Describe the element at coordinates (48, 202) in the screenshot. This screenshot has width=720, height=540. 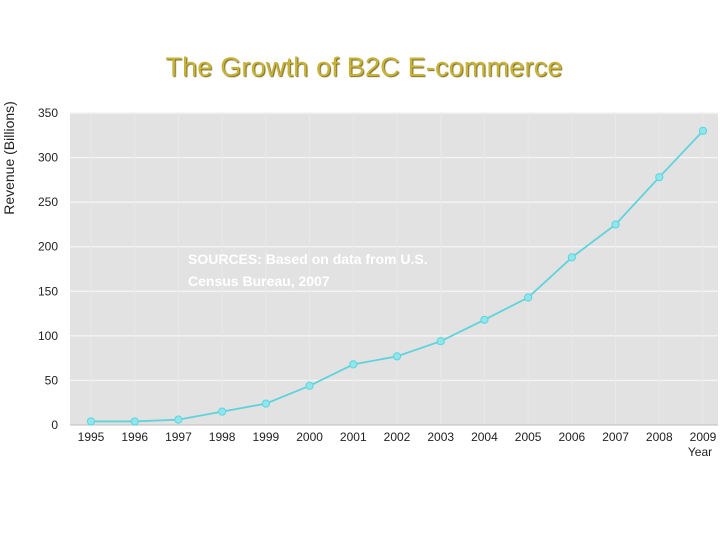
I see `y-tick-label: 250` at that location.